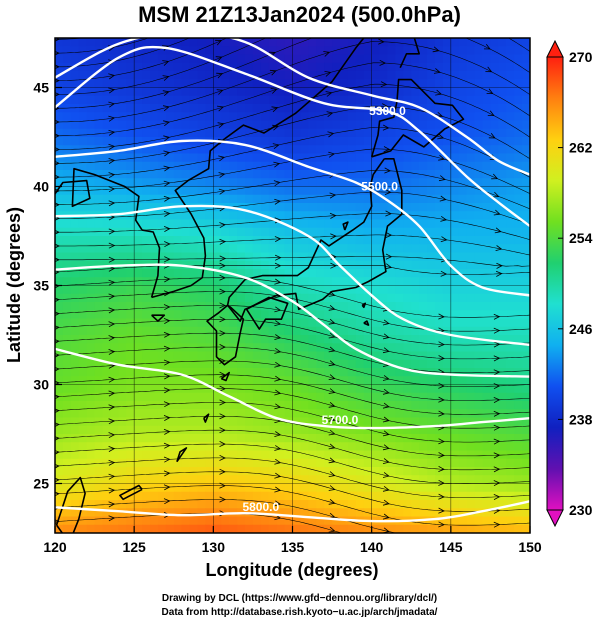 The height and width of the screenshot is (625, 599). What do you see at coordinates (379, 187) in the screenshot?
I see `contour-label: 5500.0` at bounding box center [379, 187].